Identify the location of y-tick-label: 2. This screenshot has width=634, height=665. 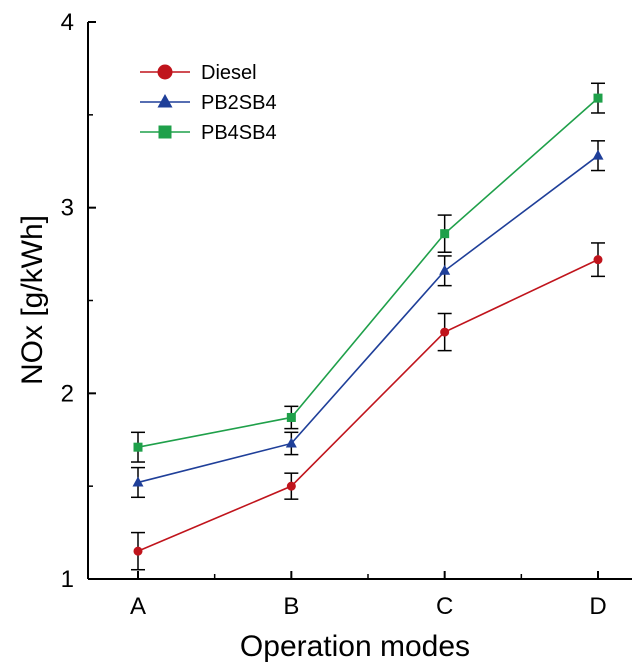
(67, 393).